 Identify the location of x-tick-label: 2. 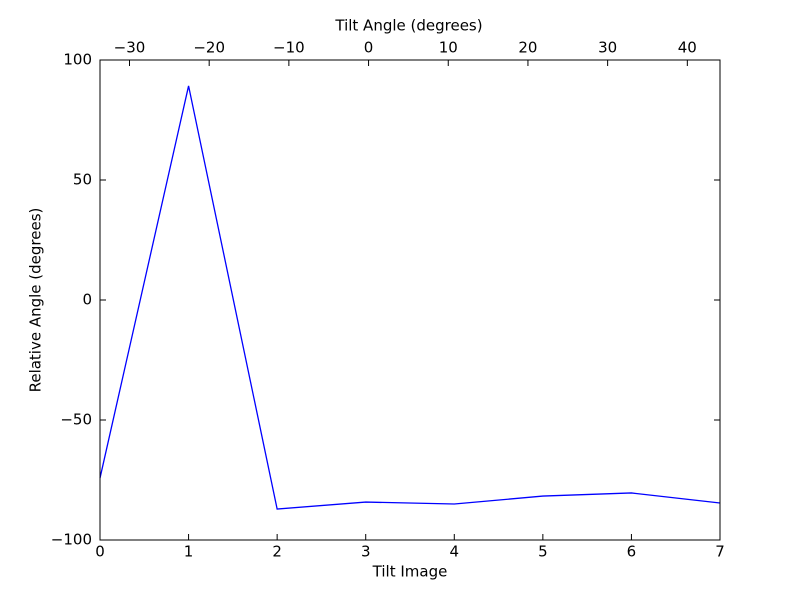
(277, 552).